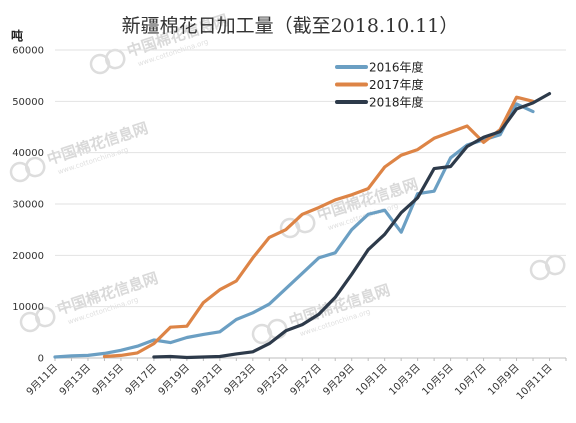 The image size is (576, 423). What do you see at coordinates (28, 307) in the screenshot?
I see `y-tick-label: 10000` at bounding box center [28, 307].